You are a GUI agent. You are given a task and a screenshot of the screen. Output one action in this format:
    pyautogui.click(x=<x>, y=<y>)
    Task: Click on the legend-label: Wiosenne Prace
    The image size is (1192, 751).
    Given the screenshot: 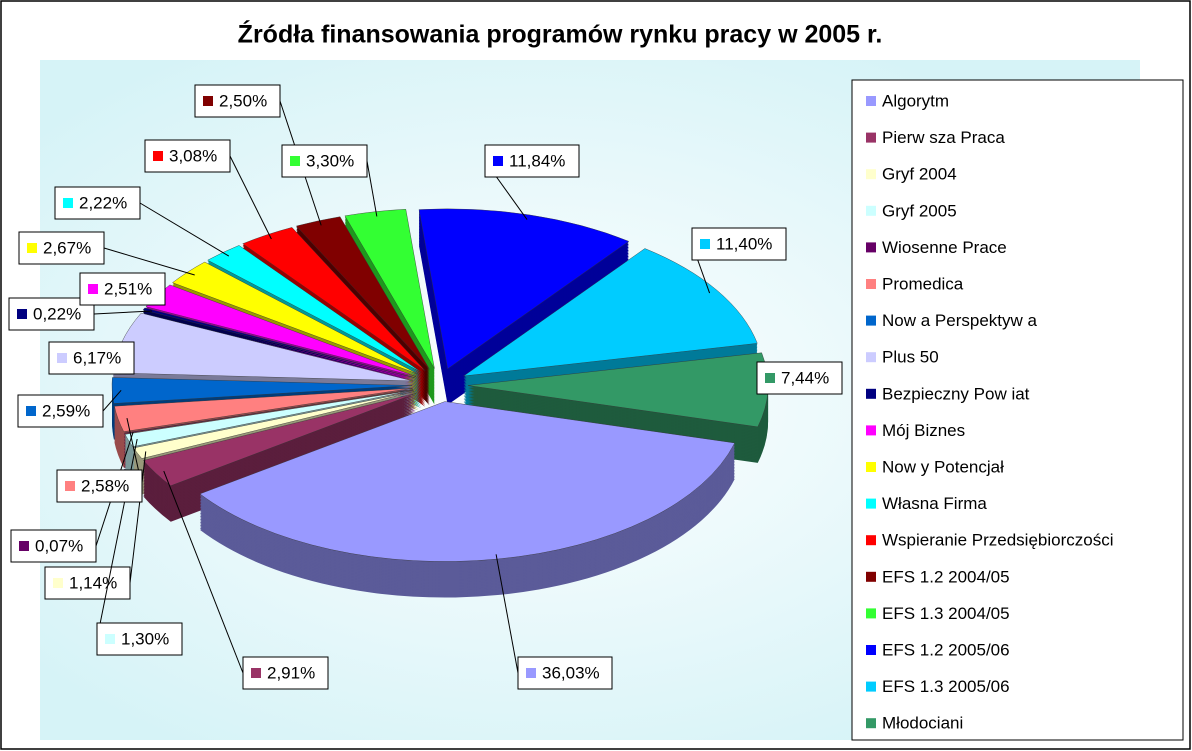 What is the action you would take?
    pyautogui.click(x=944, y=247)
    